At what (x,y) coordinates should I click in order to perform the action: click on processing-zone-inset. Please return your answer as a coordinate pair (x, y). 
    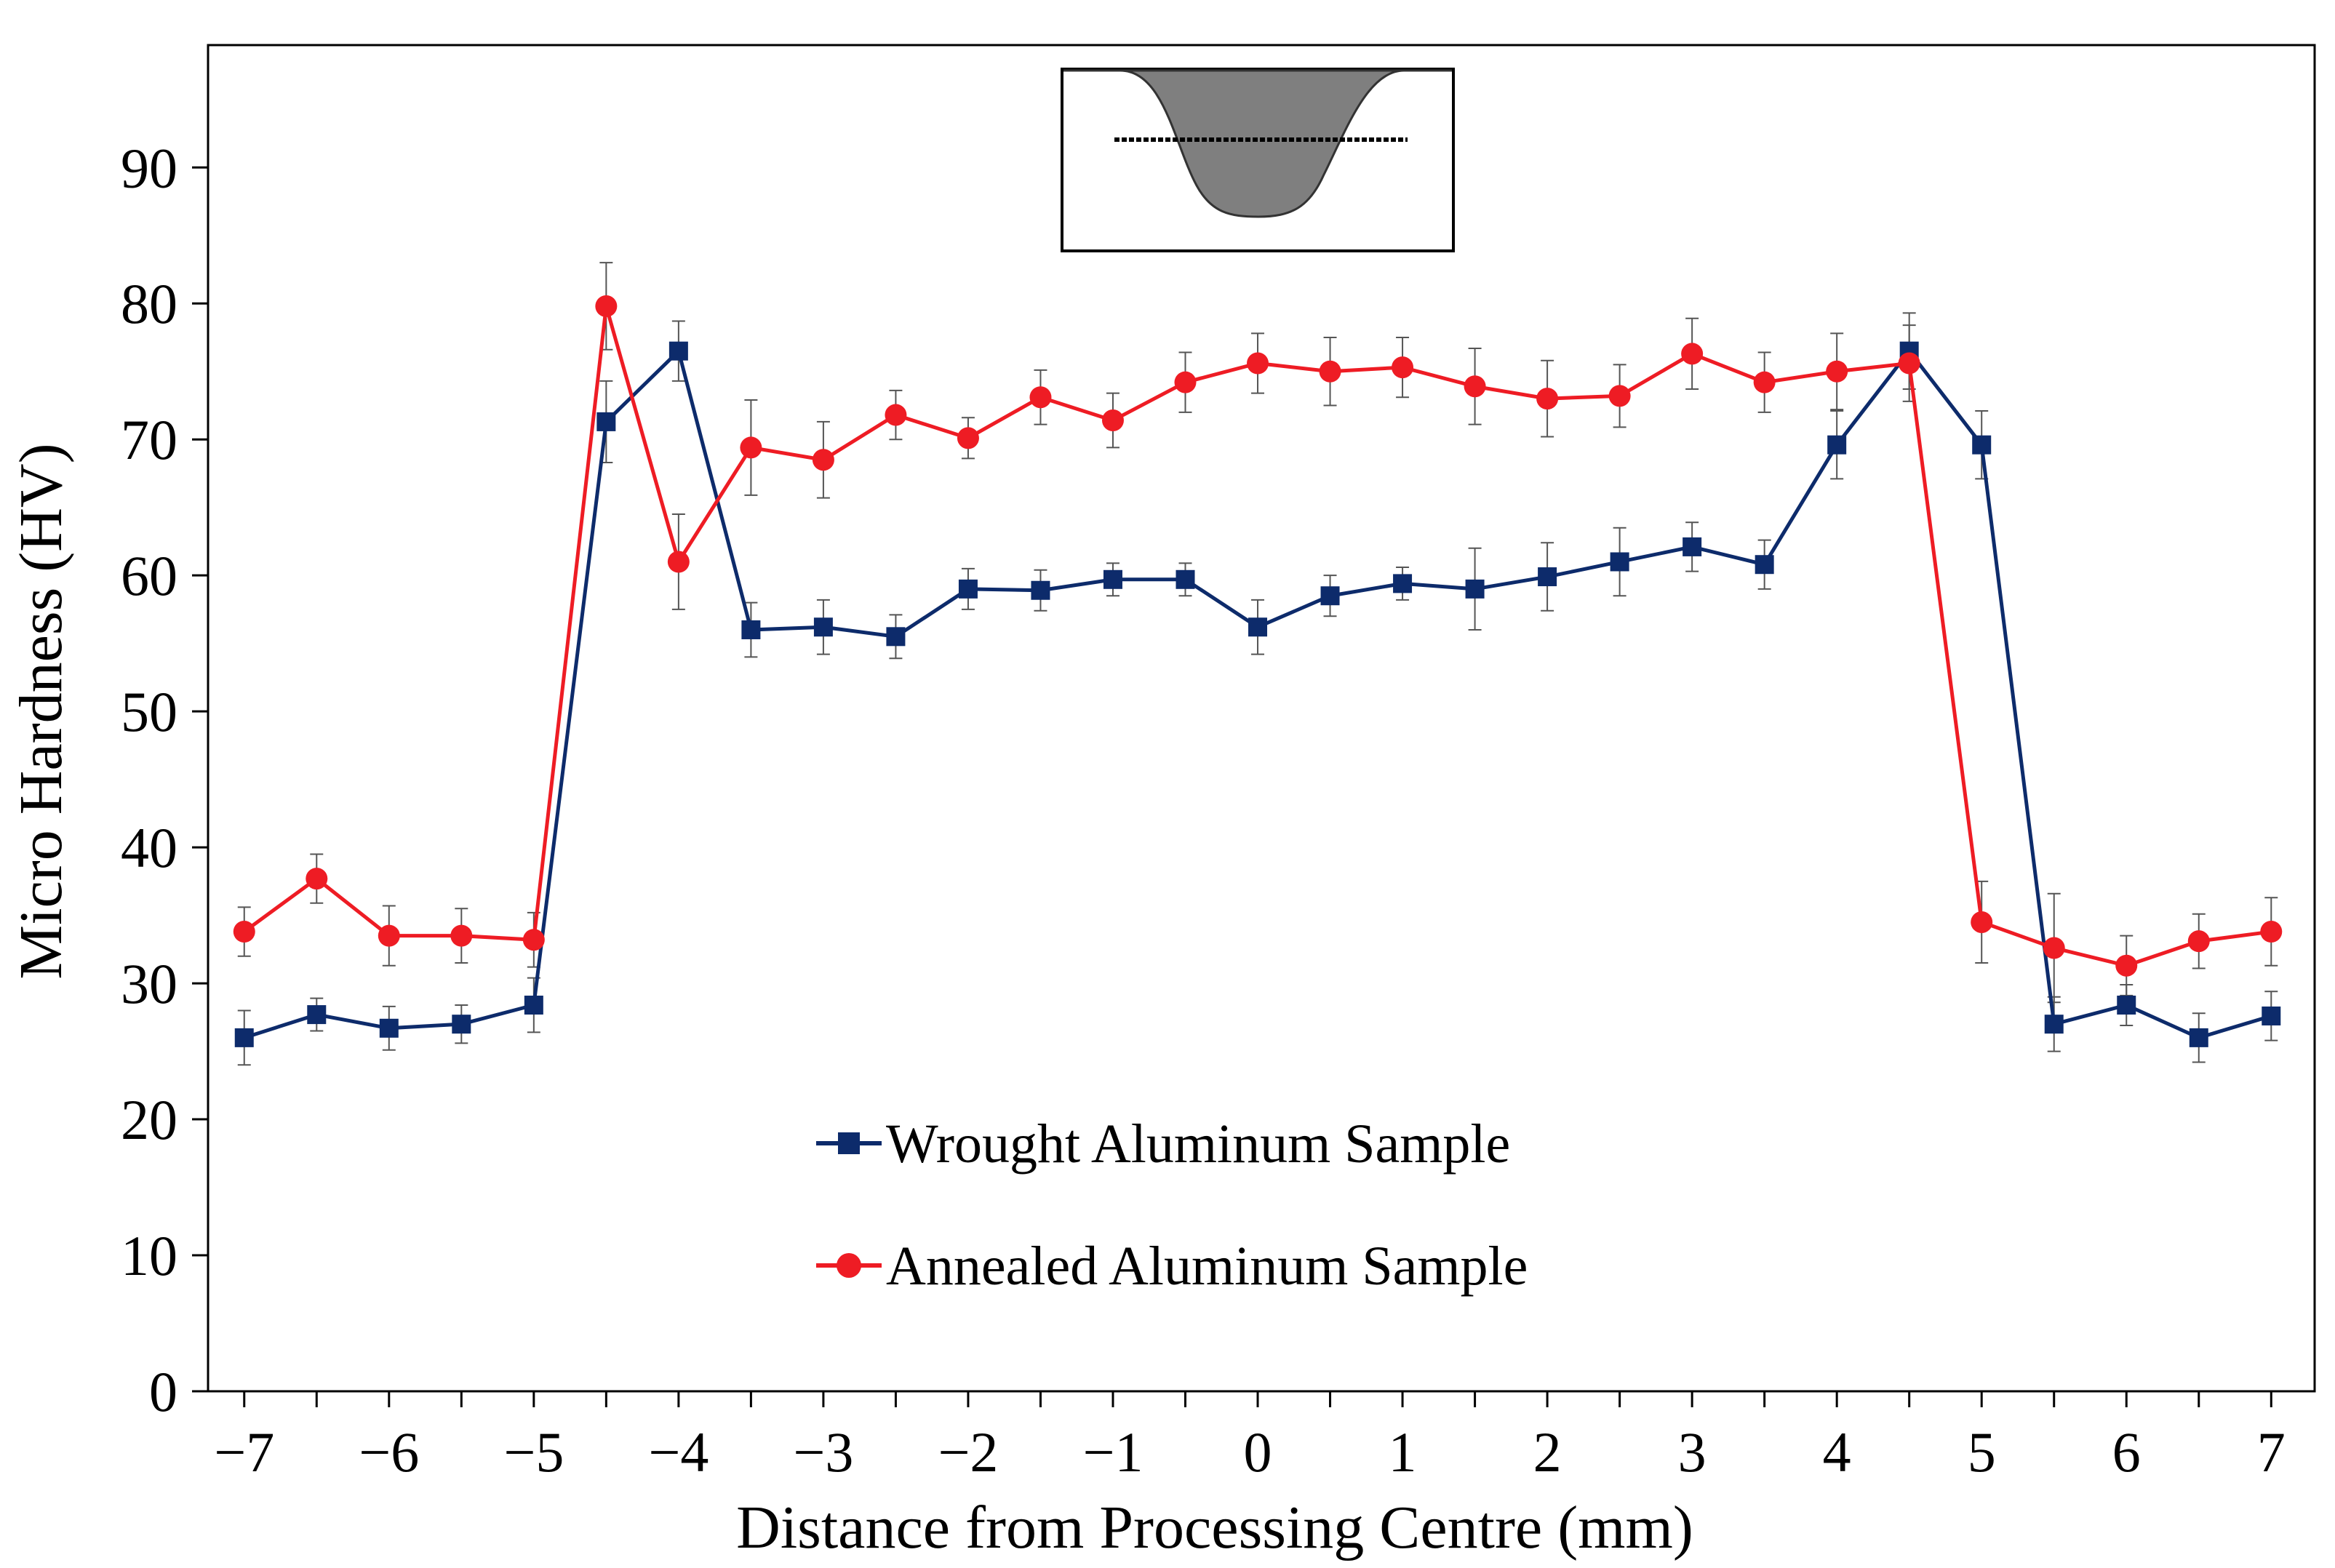
    Looking at the image, I should click on (1258, 160).